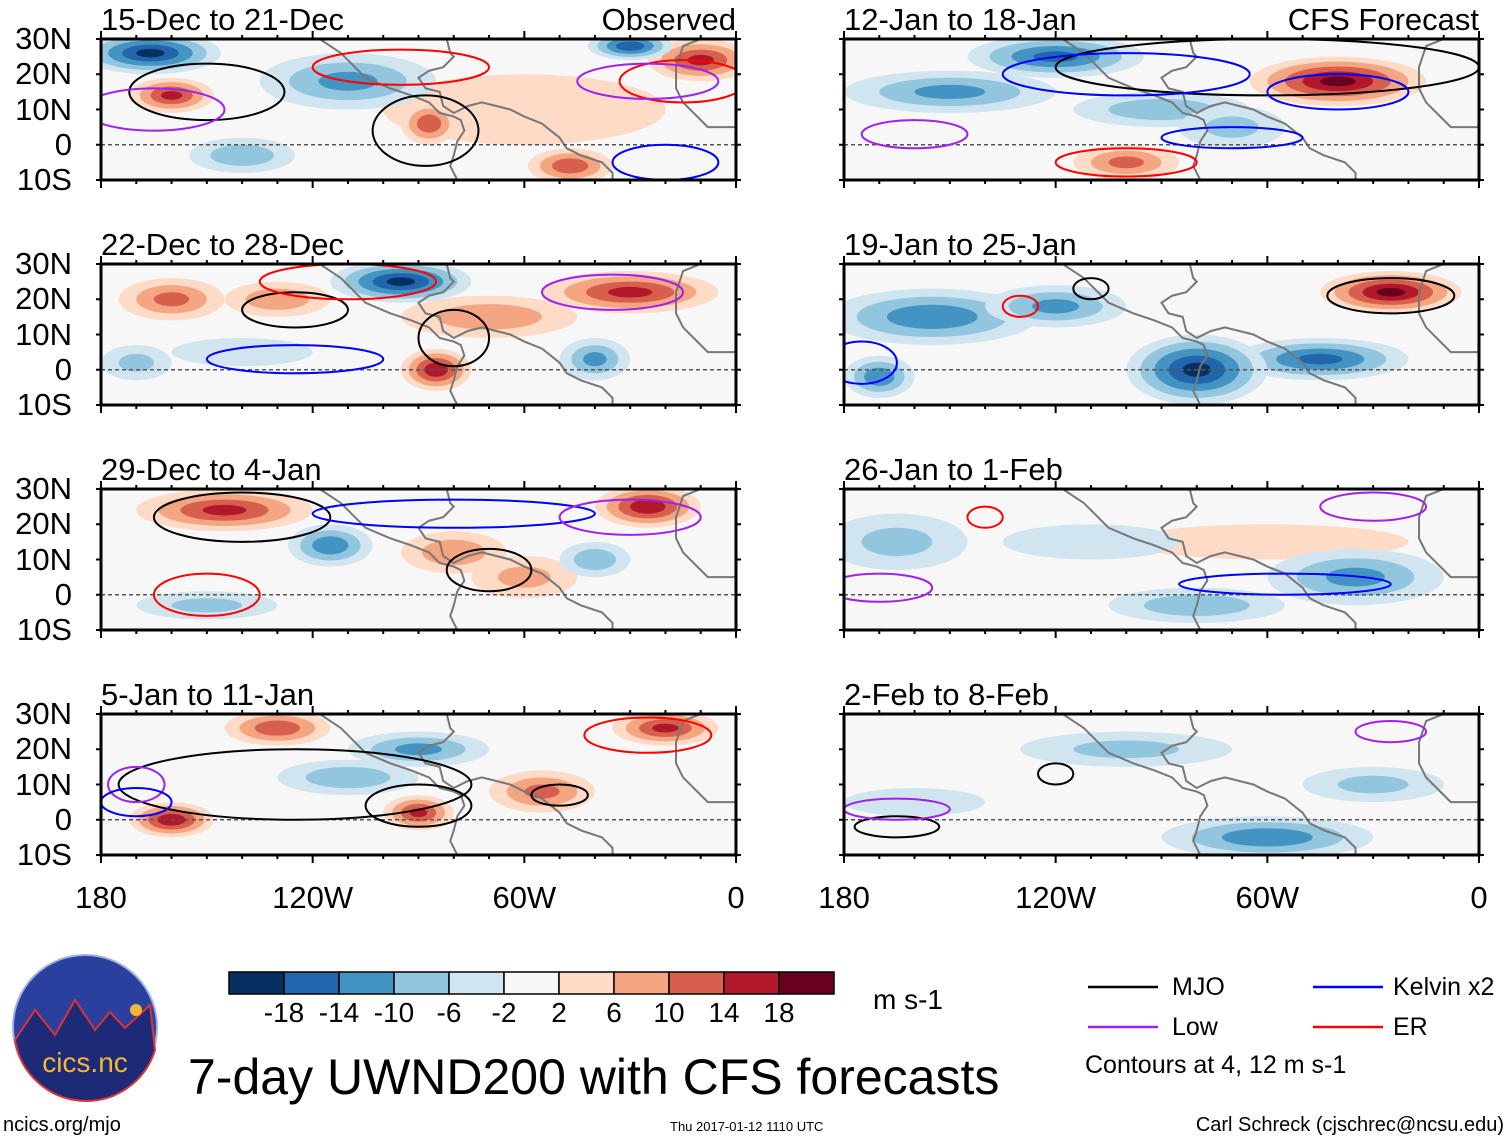  What do you see at coordinates (339, 1012) in the screenshot?
I see `colorbar-tick-label: -14` at bounding box center [339, 1012].